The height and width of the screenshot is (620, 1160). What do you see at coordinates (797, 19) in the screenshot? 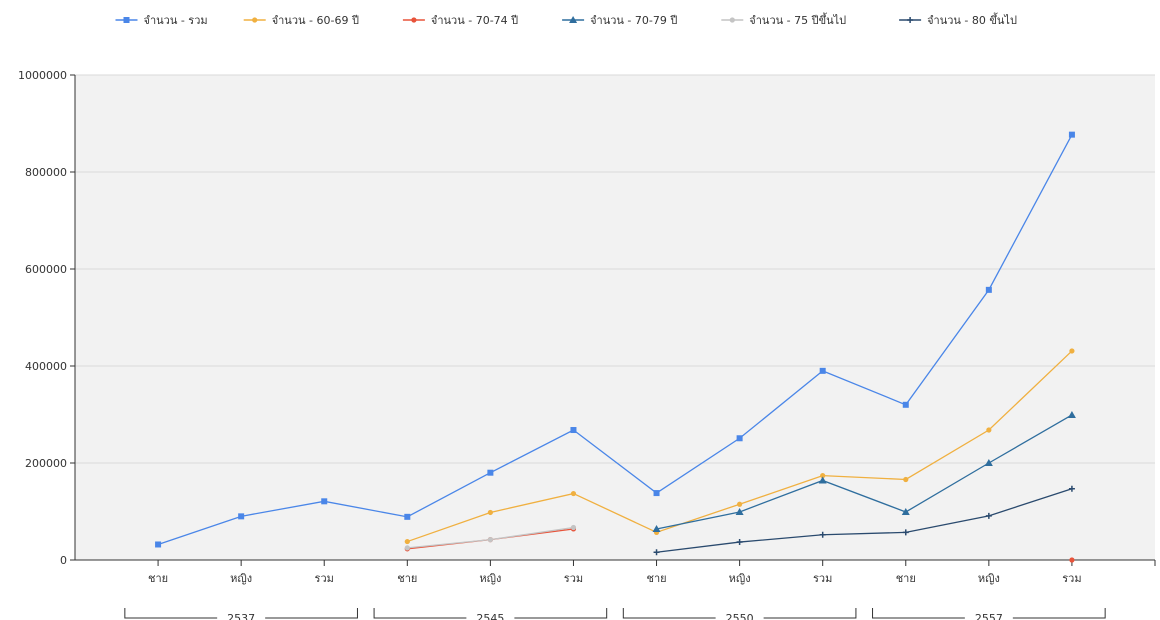
I see `legend-label: จำนวน - 75 ปีขึ้นไป` at bounding box center [797, 19].